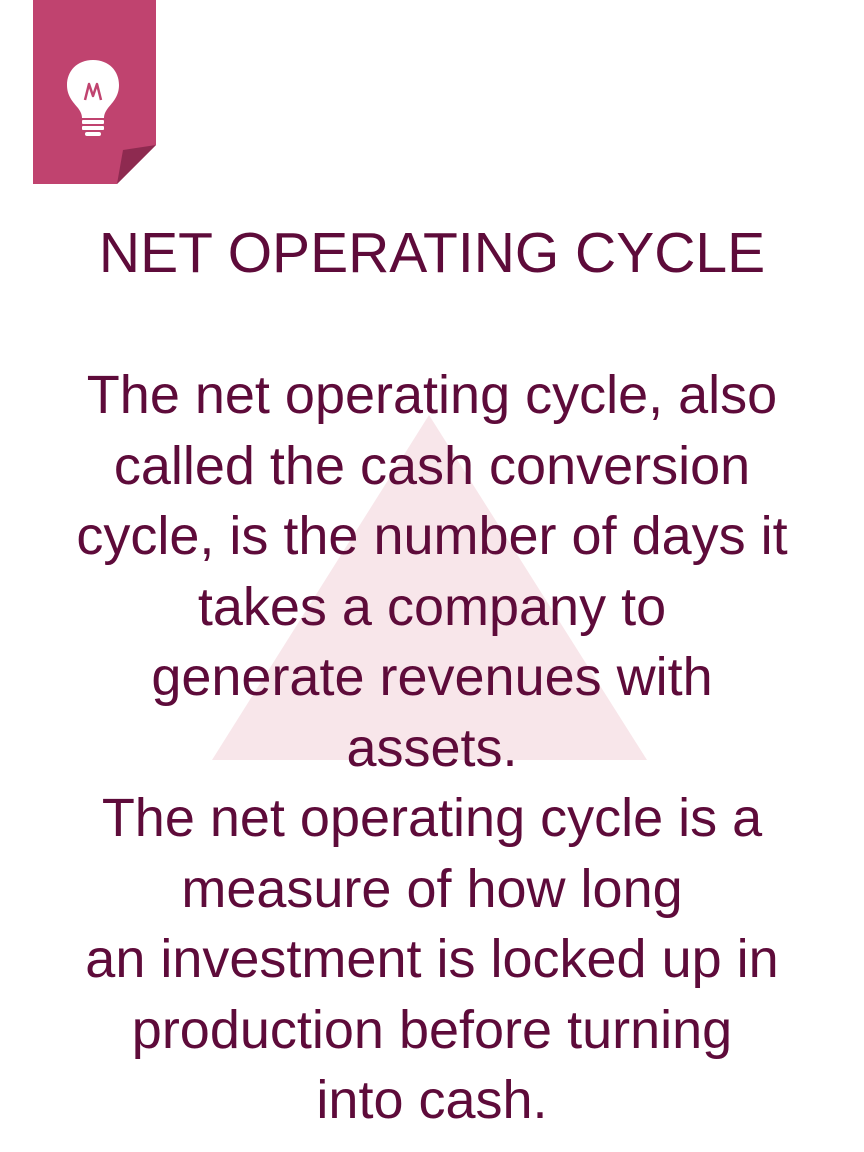 The width and height of the screenshot is (864, 1152). Describe the element at coordinates (432, 253) in the screenshot. I see `page-title: NET OPERATING CYCLE` at that location.